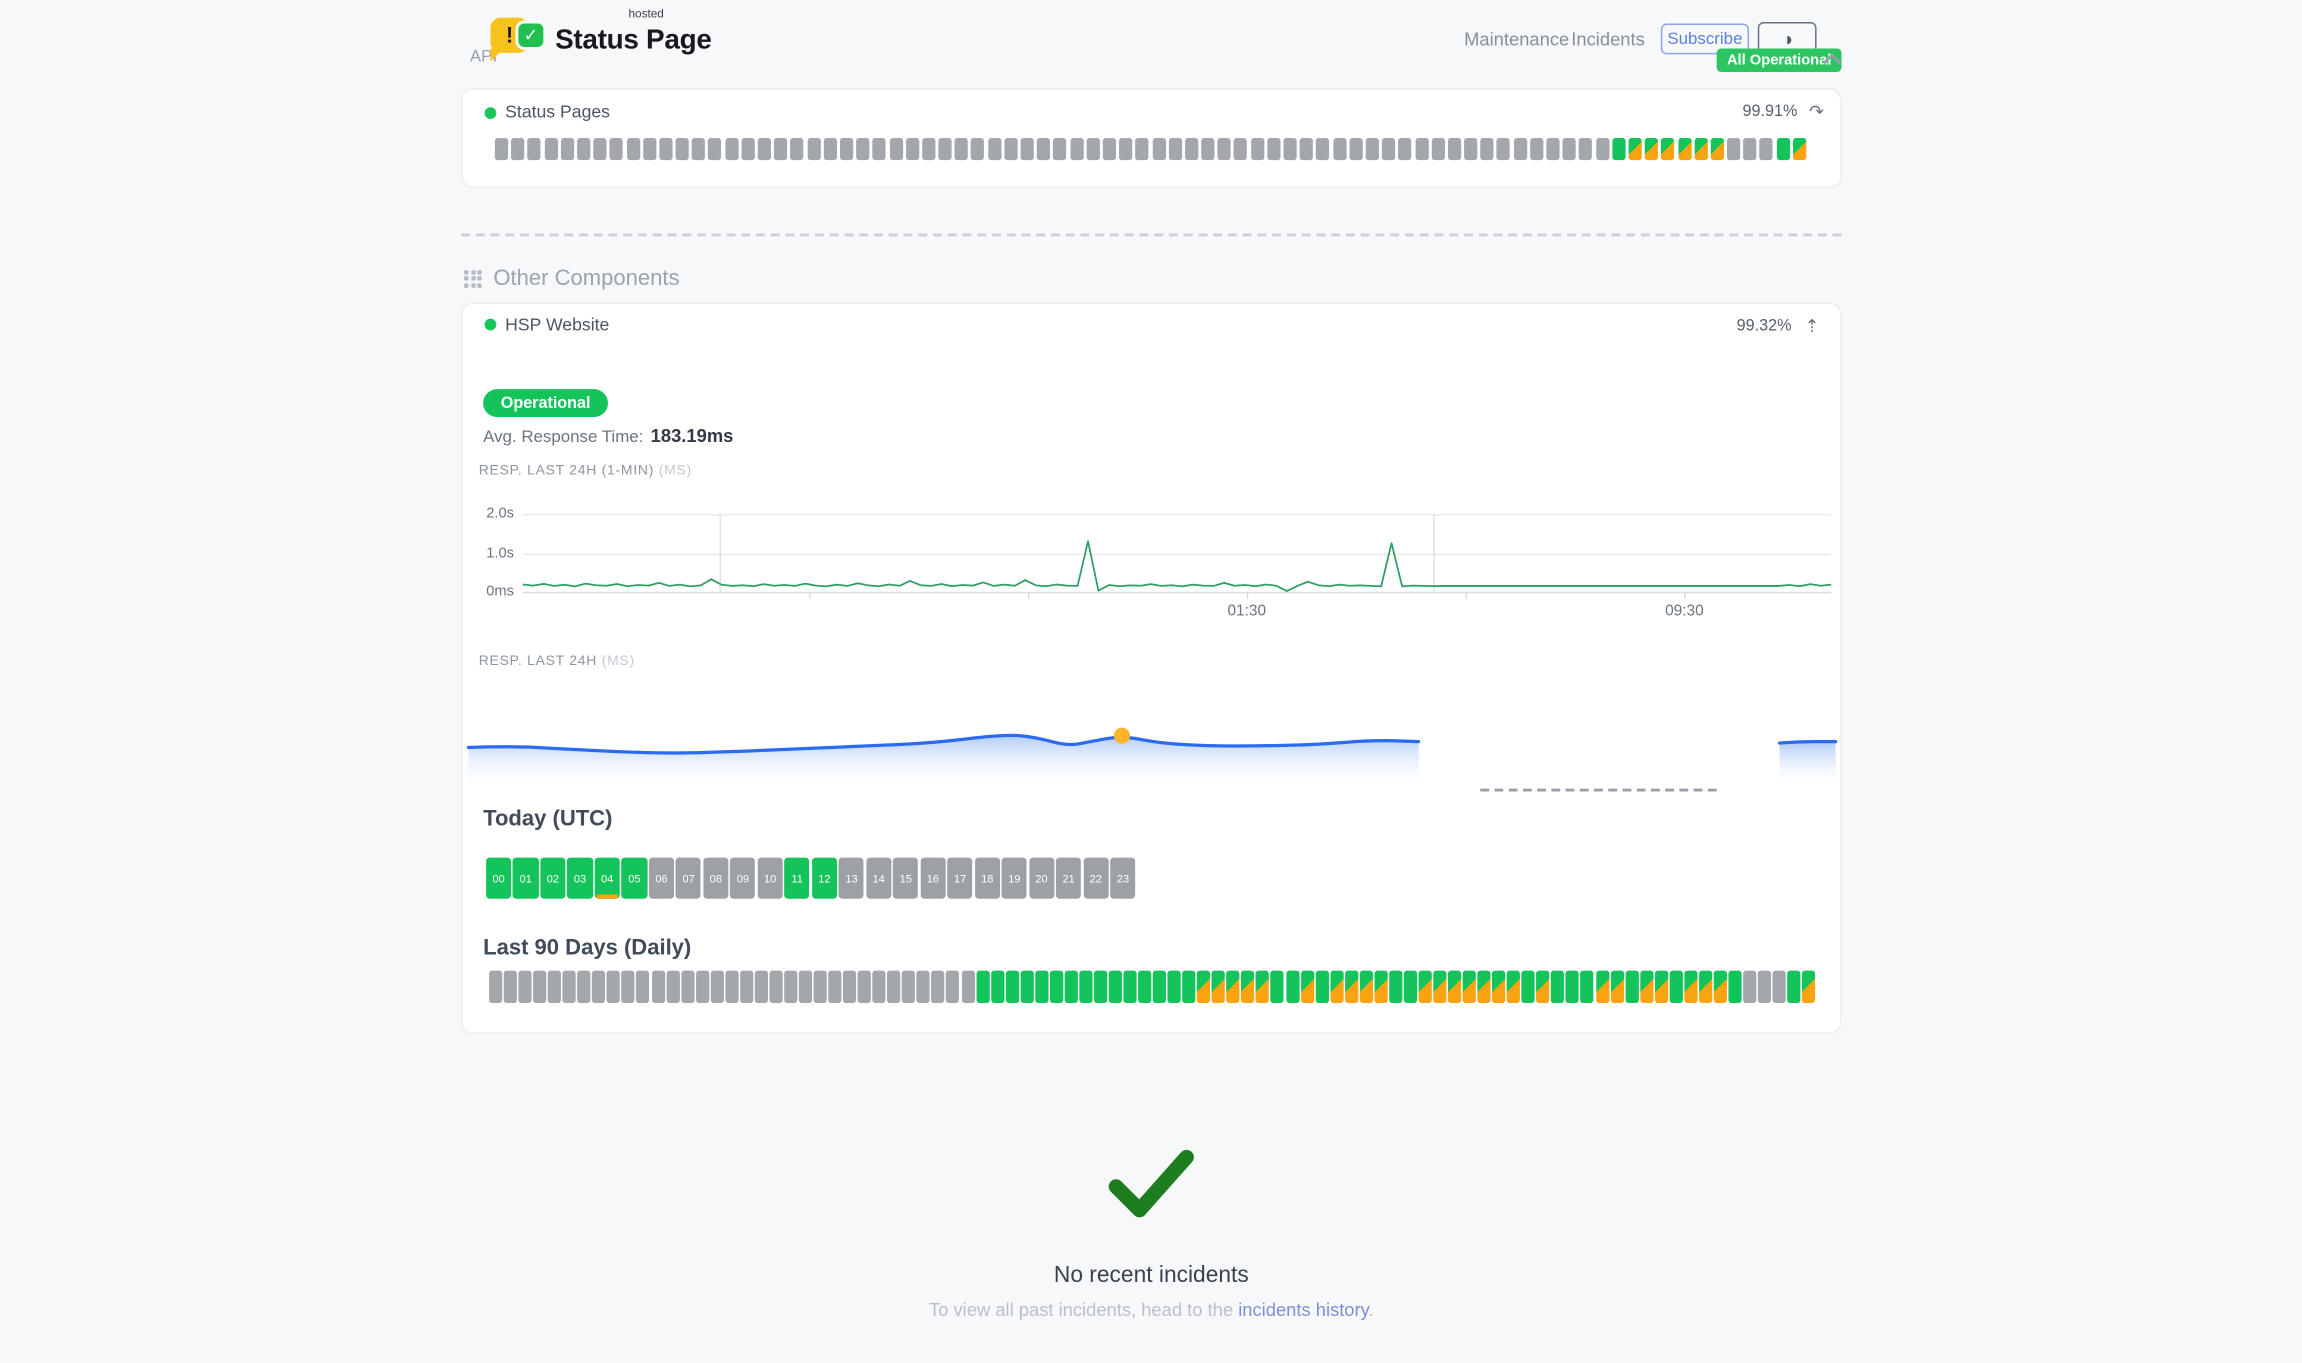 This screenshot has width=2302, height=1363. What do you see at coordinates (1096, 878) in the screenshot?
I see `hour-block: 22` at bounding box center [1096, 878].